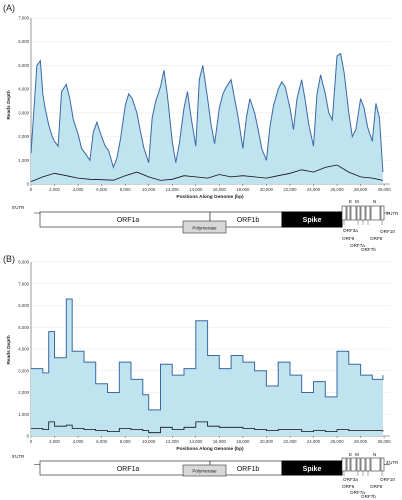 The image size is (402, 500). I want to click on y-tick-label: 4,000, so click(23, 349).